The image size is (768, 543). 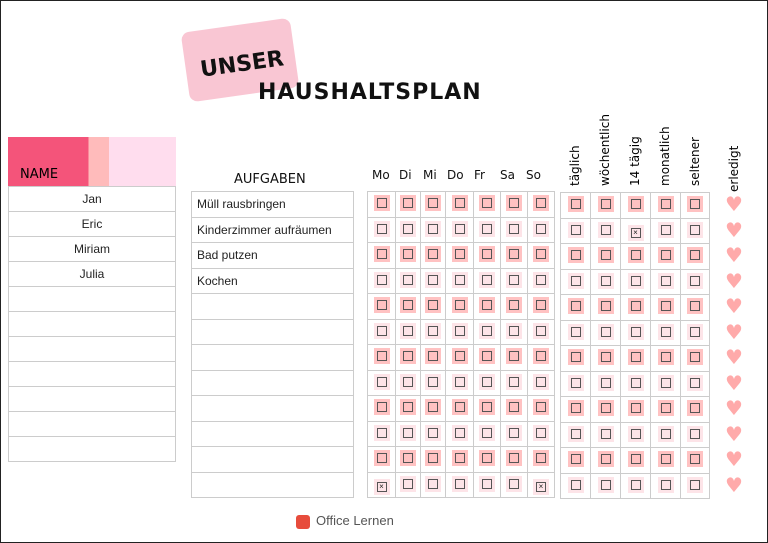 I want to click on task-cell: Kinderzimmer aufräumen, so click(x=272, y=229).